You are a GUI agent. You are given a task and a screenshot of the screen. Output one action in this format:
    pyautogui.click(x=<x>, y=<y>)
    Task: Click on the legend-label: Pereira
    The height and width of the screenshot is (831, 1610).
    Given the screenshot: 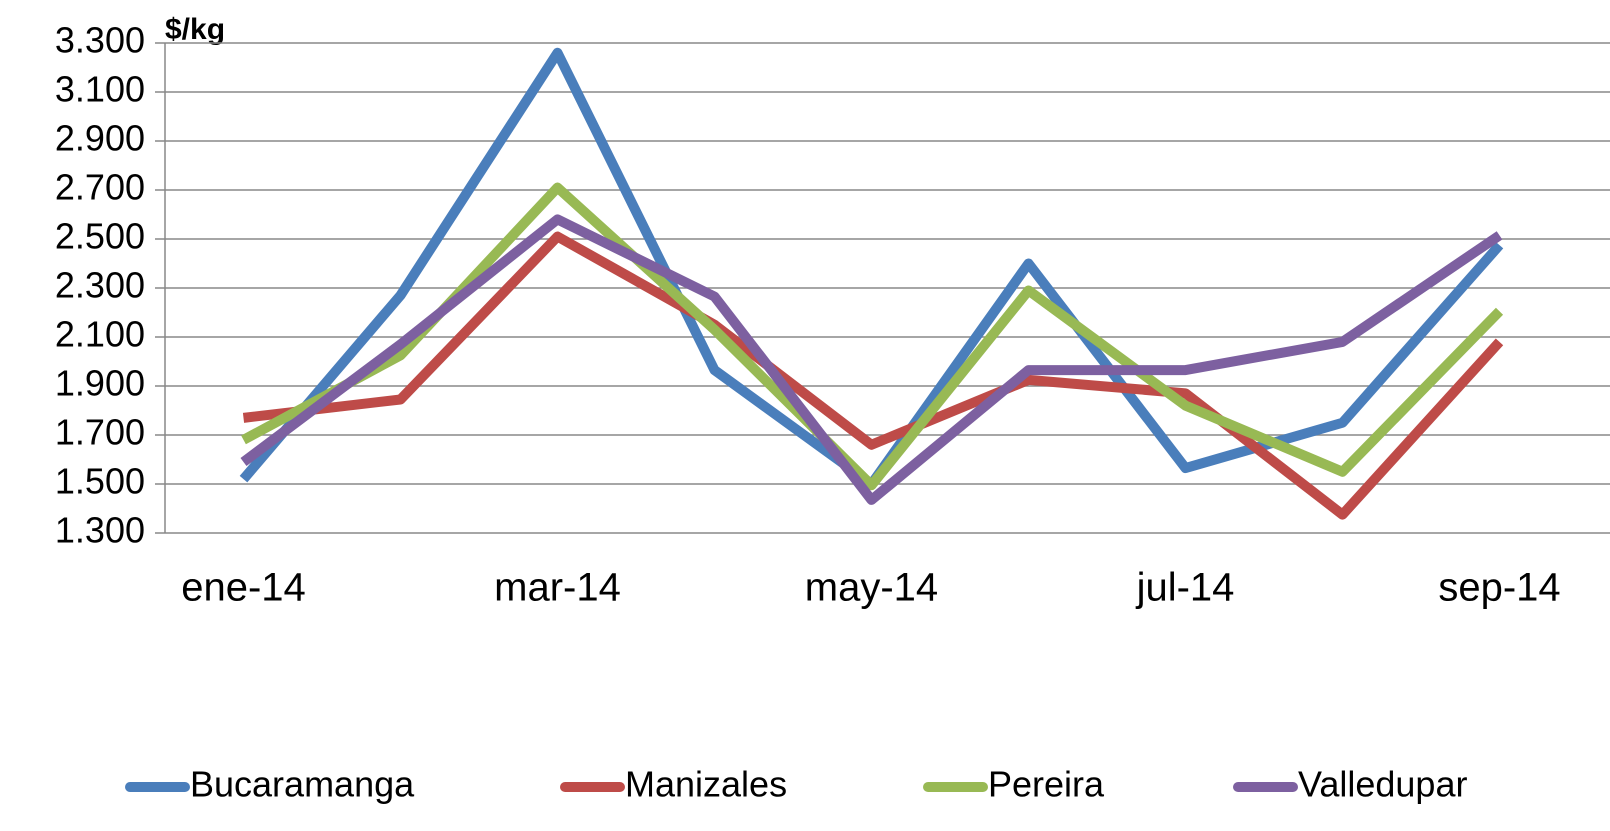 What is the action you would take?
    pyautogui.click(x=1046, y=784)
    